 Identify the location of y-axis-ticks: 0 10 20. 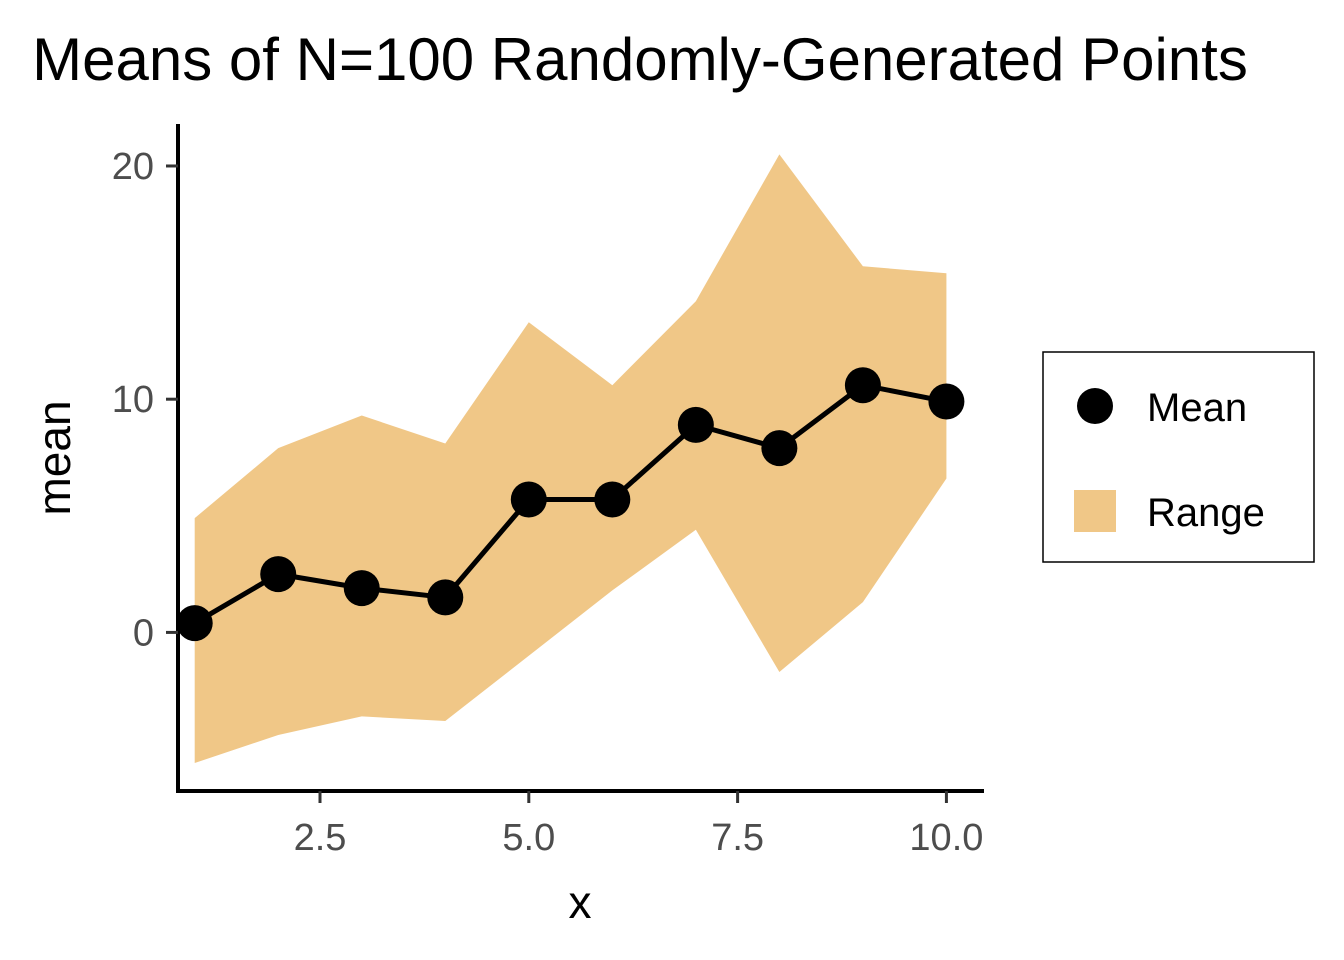
(145, 400).